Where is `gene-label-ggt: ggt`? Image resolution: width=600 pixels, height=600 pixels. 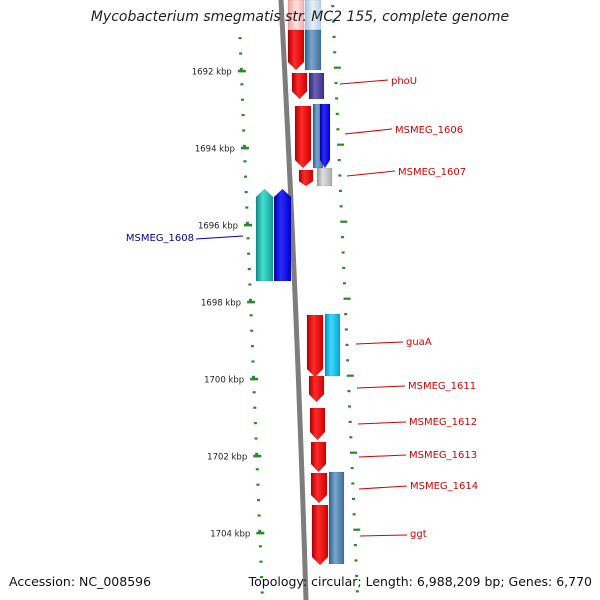 gene-label-ggt: ggt is located at coordinates (418, 534).